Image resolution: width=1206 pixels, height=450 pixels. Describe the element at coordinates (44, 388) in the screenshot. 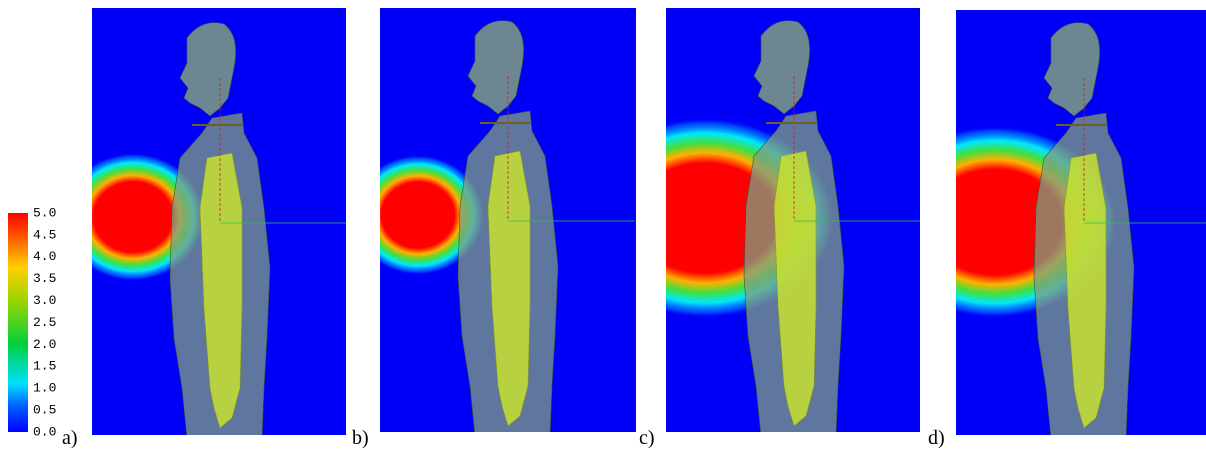

I see `colorbar-tick-label: 1.0` at that location.